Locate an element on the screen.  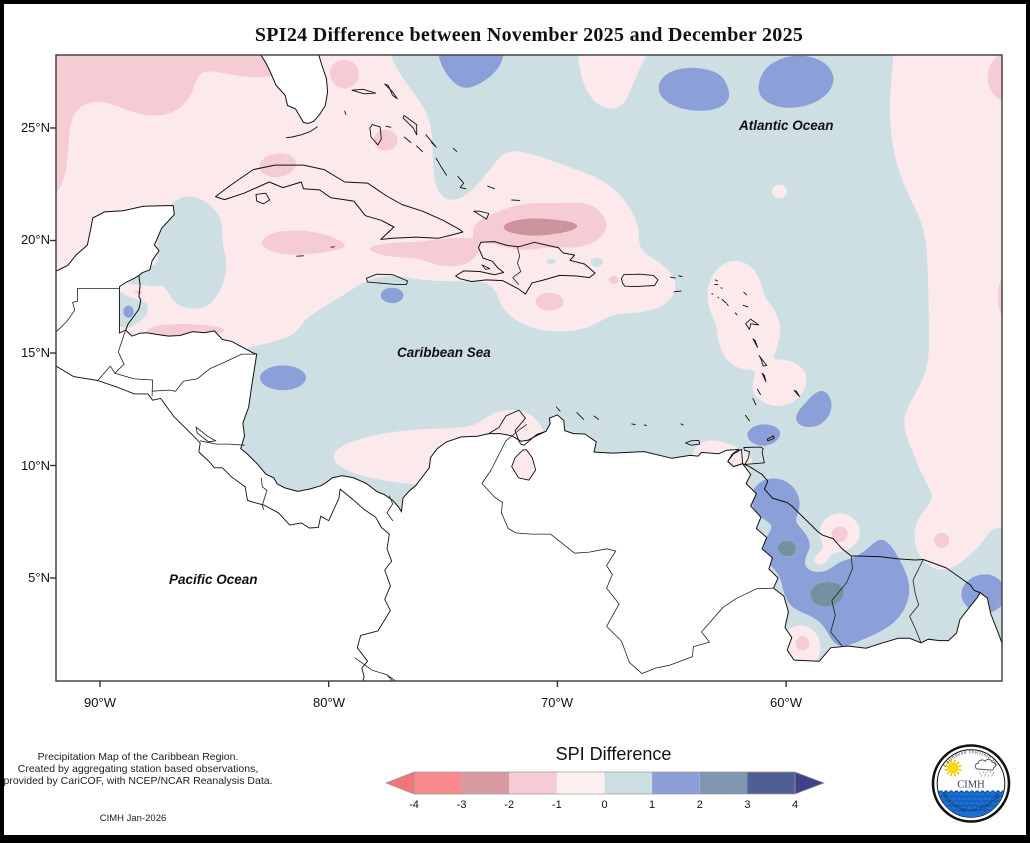
svg-text: 4 is located at coordinates (795, 805).